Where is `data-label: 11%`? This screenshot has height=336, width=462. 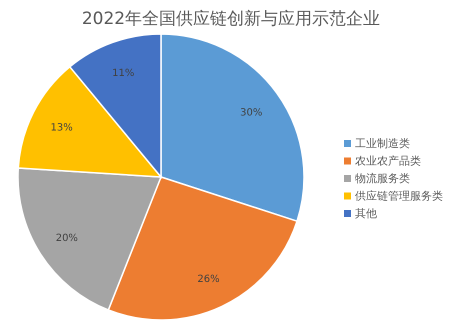
data-label: 11% is located at coordinates (123, 74).